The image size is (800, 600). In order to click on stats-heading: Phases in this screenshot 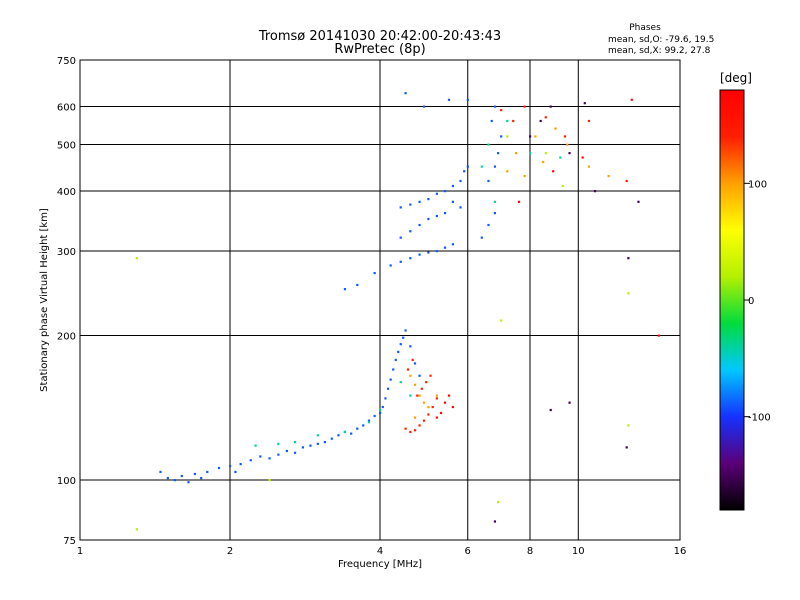, I will do `click(645, 28)`.